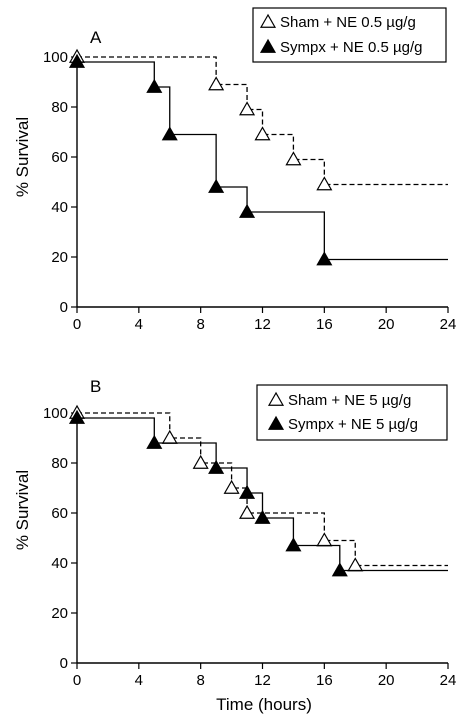  I want to click on legend: Sham + NE 5 µg/g Sympx + NE 5 µg/g, so click(352, 412).